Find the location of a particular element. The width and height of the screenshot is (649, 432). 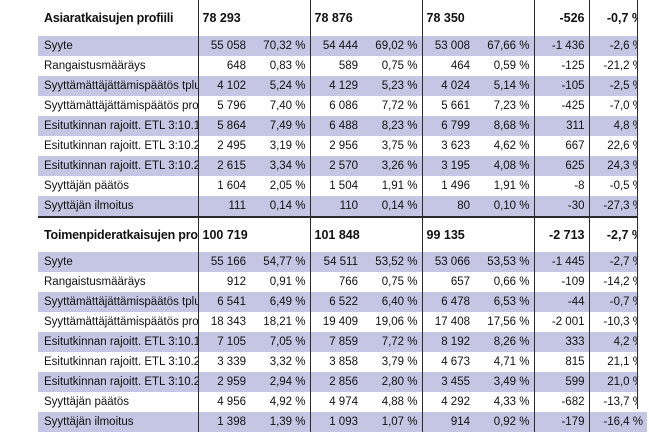

value-cell: 0,83 % is located at coordinates (280, 66).